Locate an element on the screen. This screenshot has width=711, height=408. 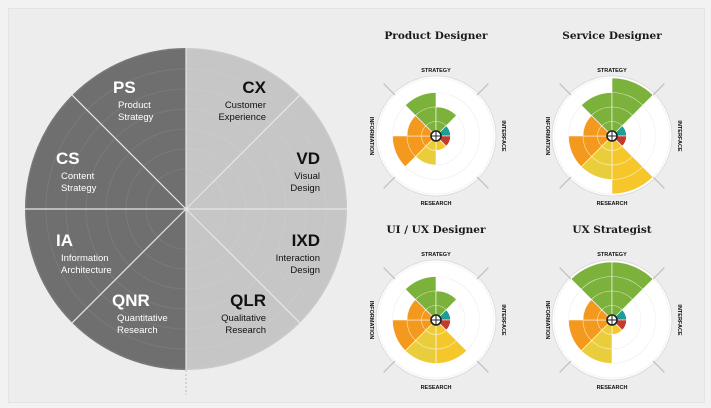
chart-title-service-designer: Service Designer is located at coordinates (612, 36).